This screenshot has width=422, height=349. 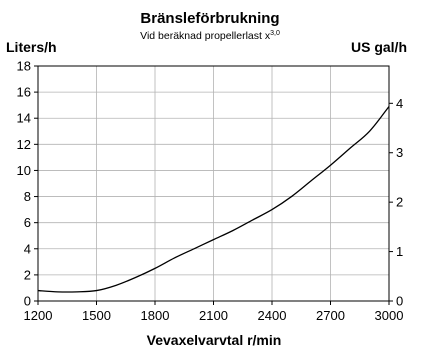 What do you see at coordinates (205, 36) in the screenshot?
I see `chart-subtitle-text: Vid beräknad propellerlast x` at bounding box center [205, 36].